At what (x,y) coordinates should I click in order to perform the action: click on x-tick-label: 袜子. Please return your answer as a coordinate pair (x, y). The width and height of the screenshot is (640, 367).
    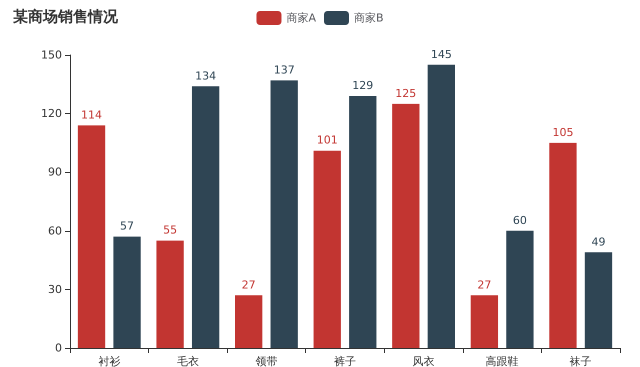
    Looking at the image, I should click on (581, 361).